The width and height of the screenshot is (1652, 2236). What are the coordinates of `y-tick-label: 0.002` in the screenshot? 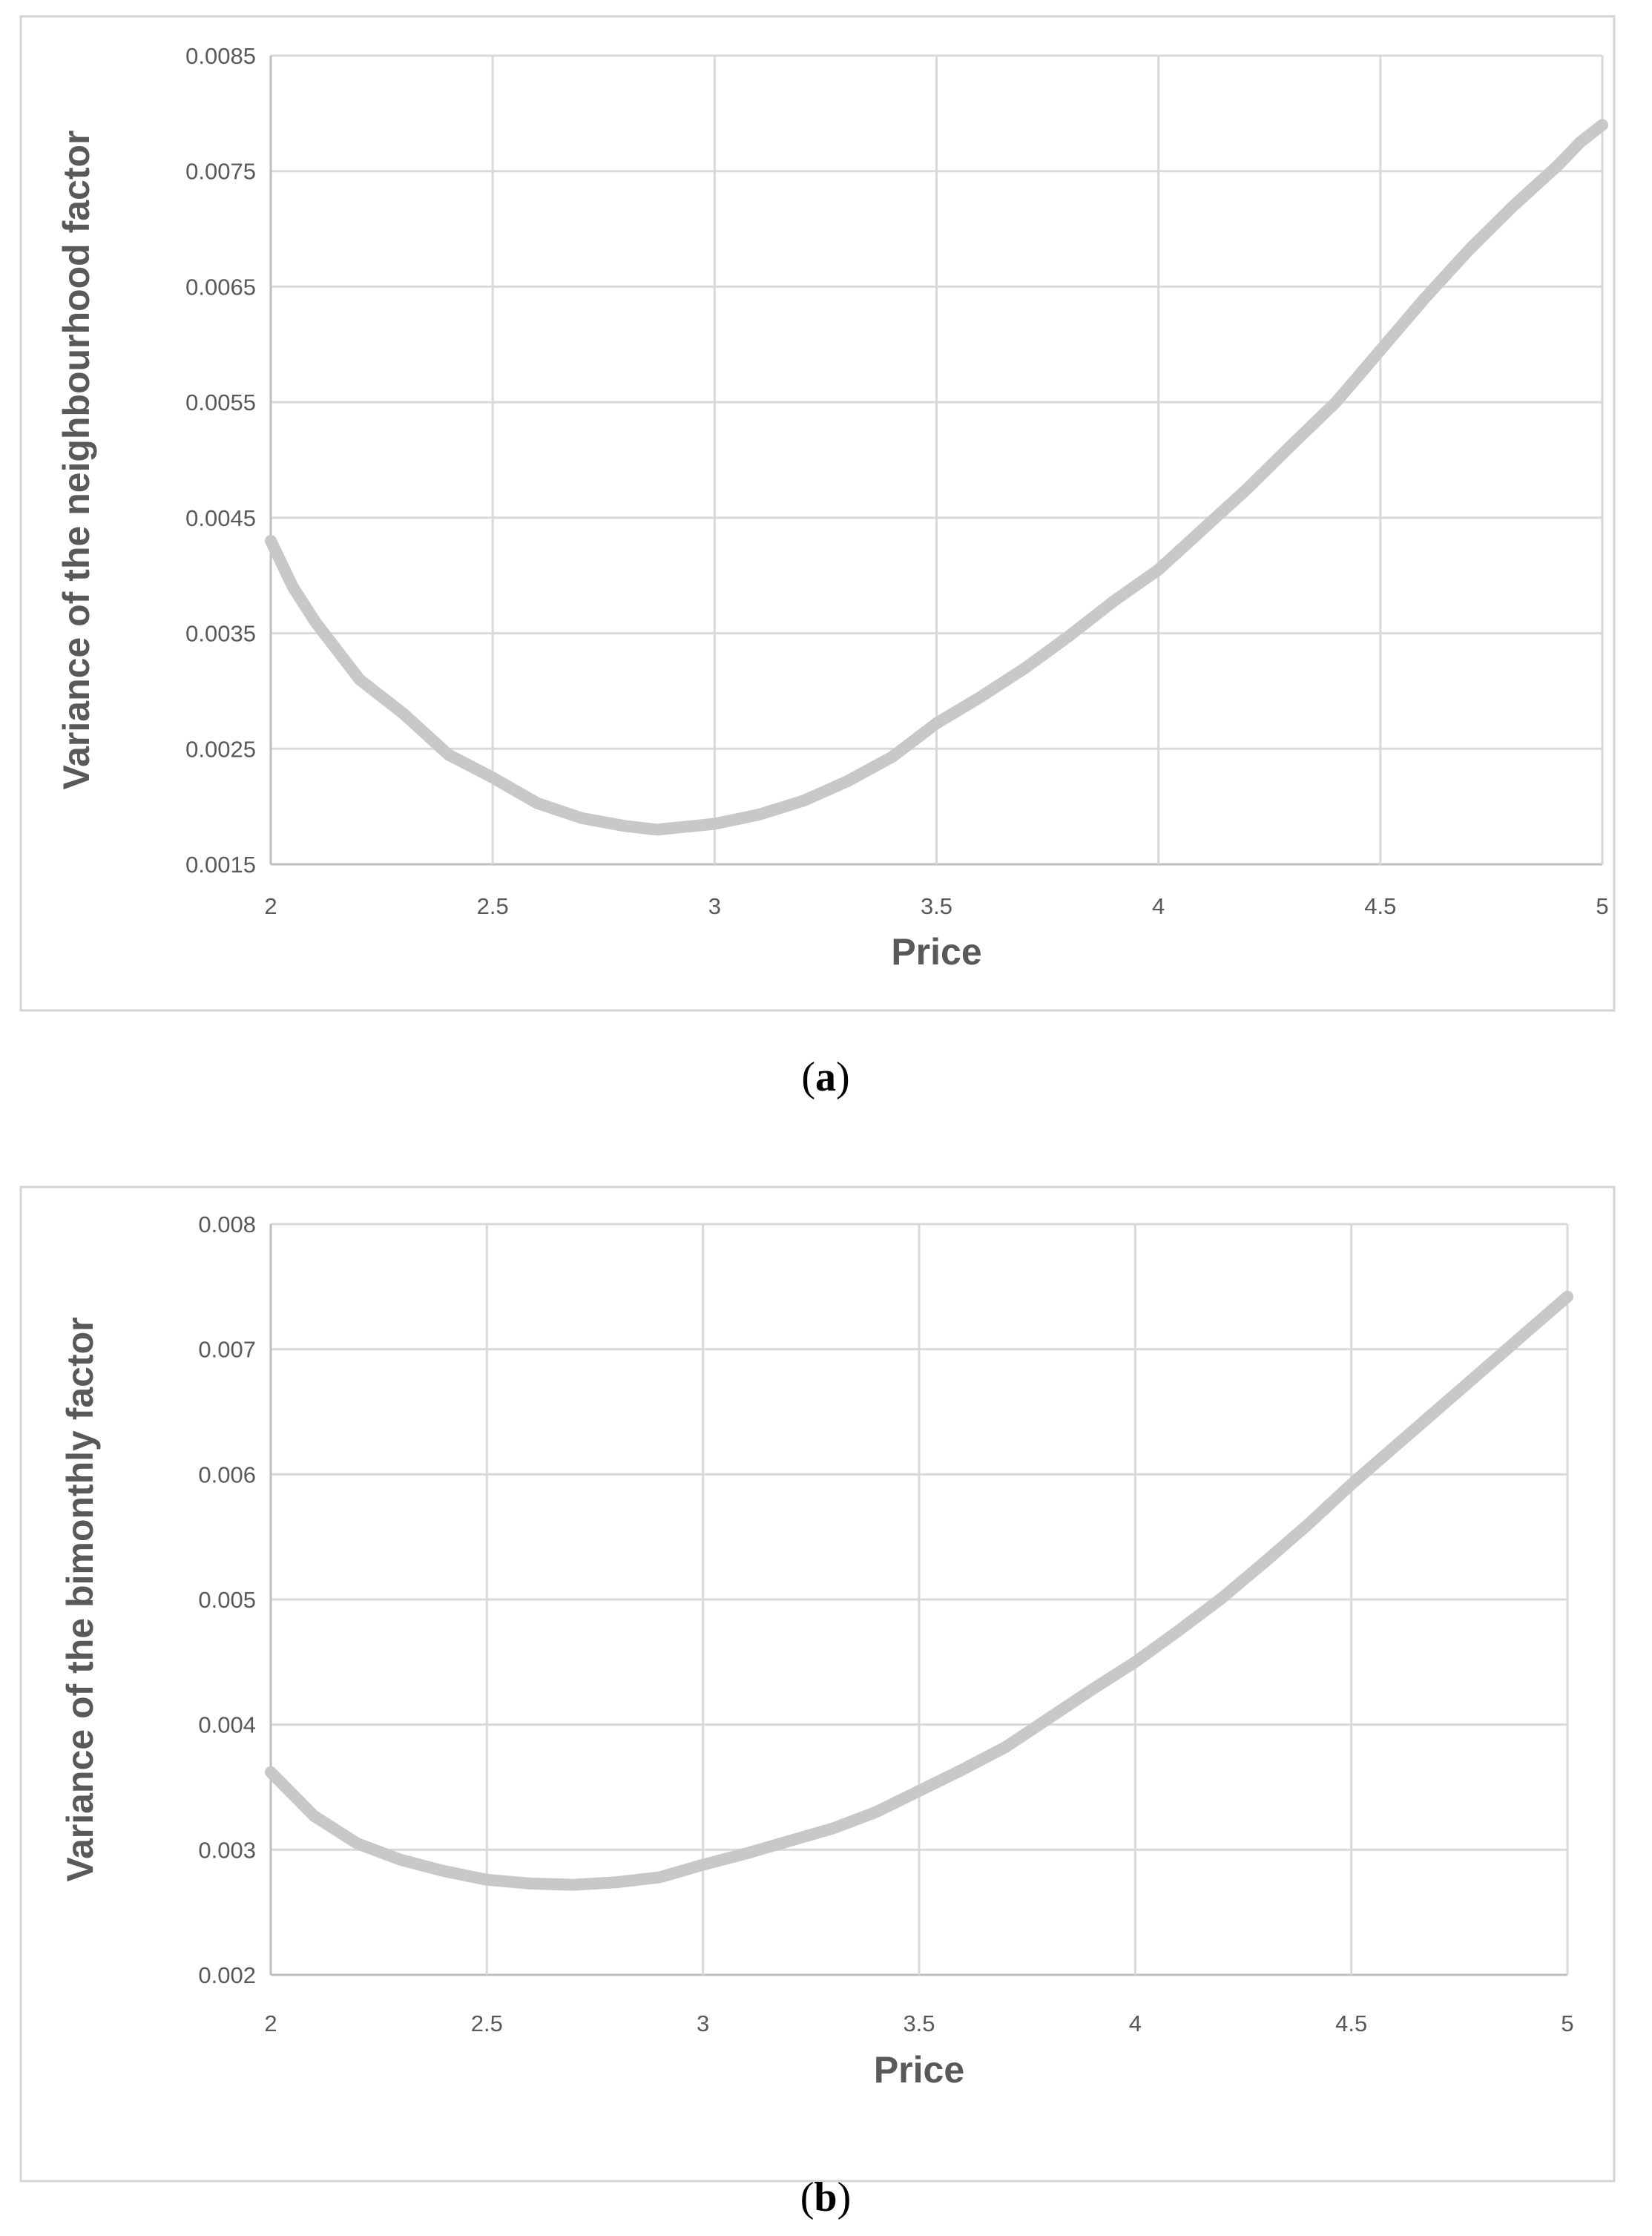 It's located at (227, 1975).